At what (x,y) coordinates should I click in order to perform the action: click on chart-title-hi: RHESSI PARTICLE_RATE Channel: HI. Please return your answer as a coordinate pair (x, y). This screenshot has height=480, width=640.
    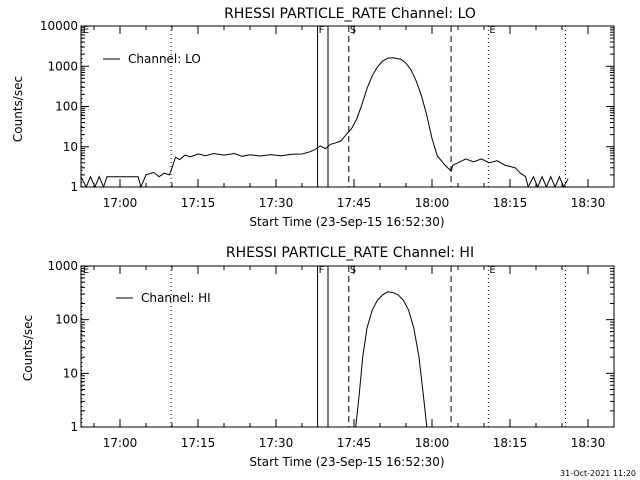
    Looking at the image, I should click on (350, 253).